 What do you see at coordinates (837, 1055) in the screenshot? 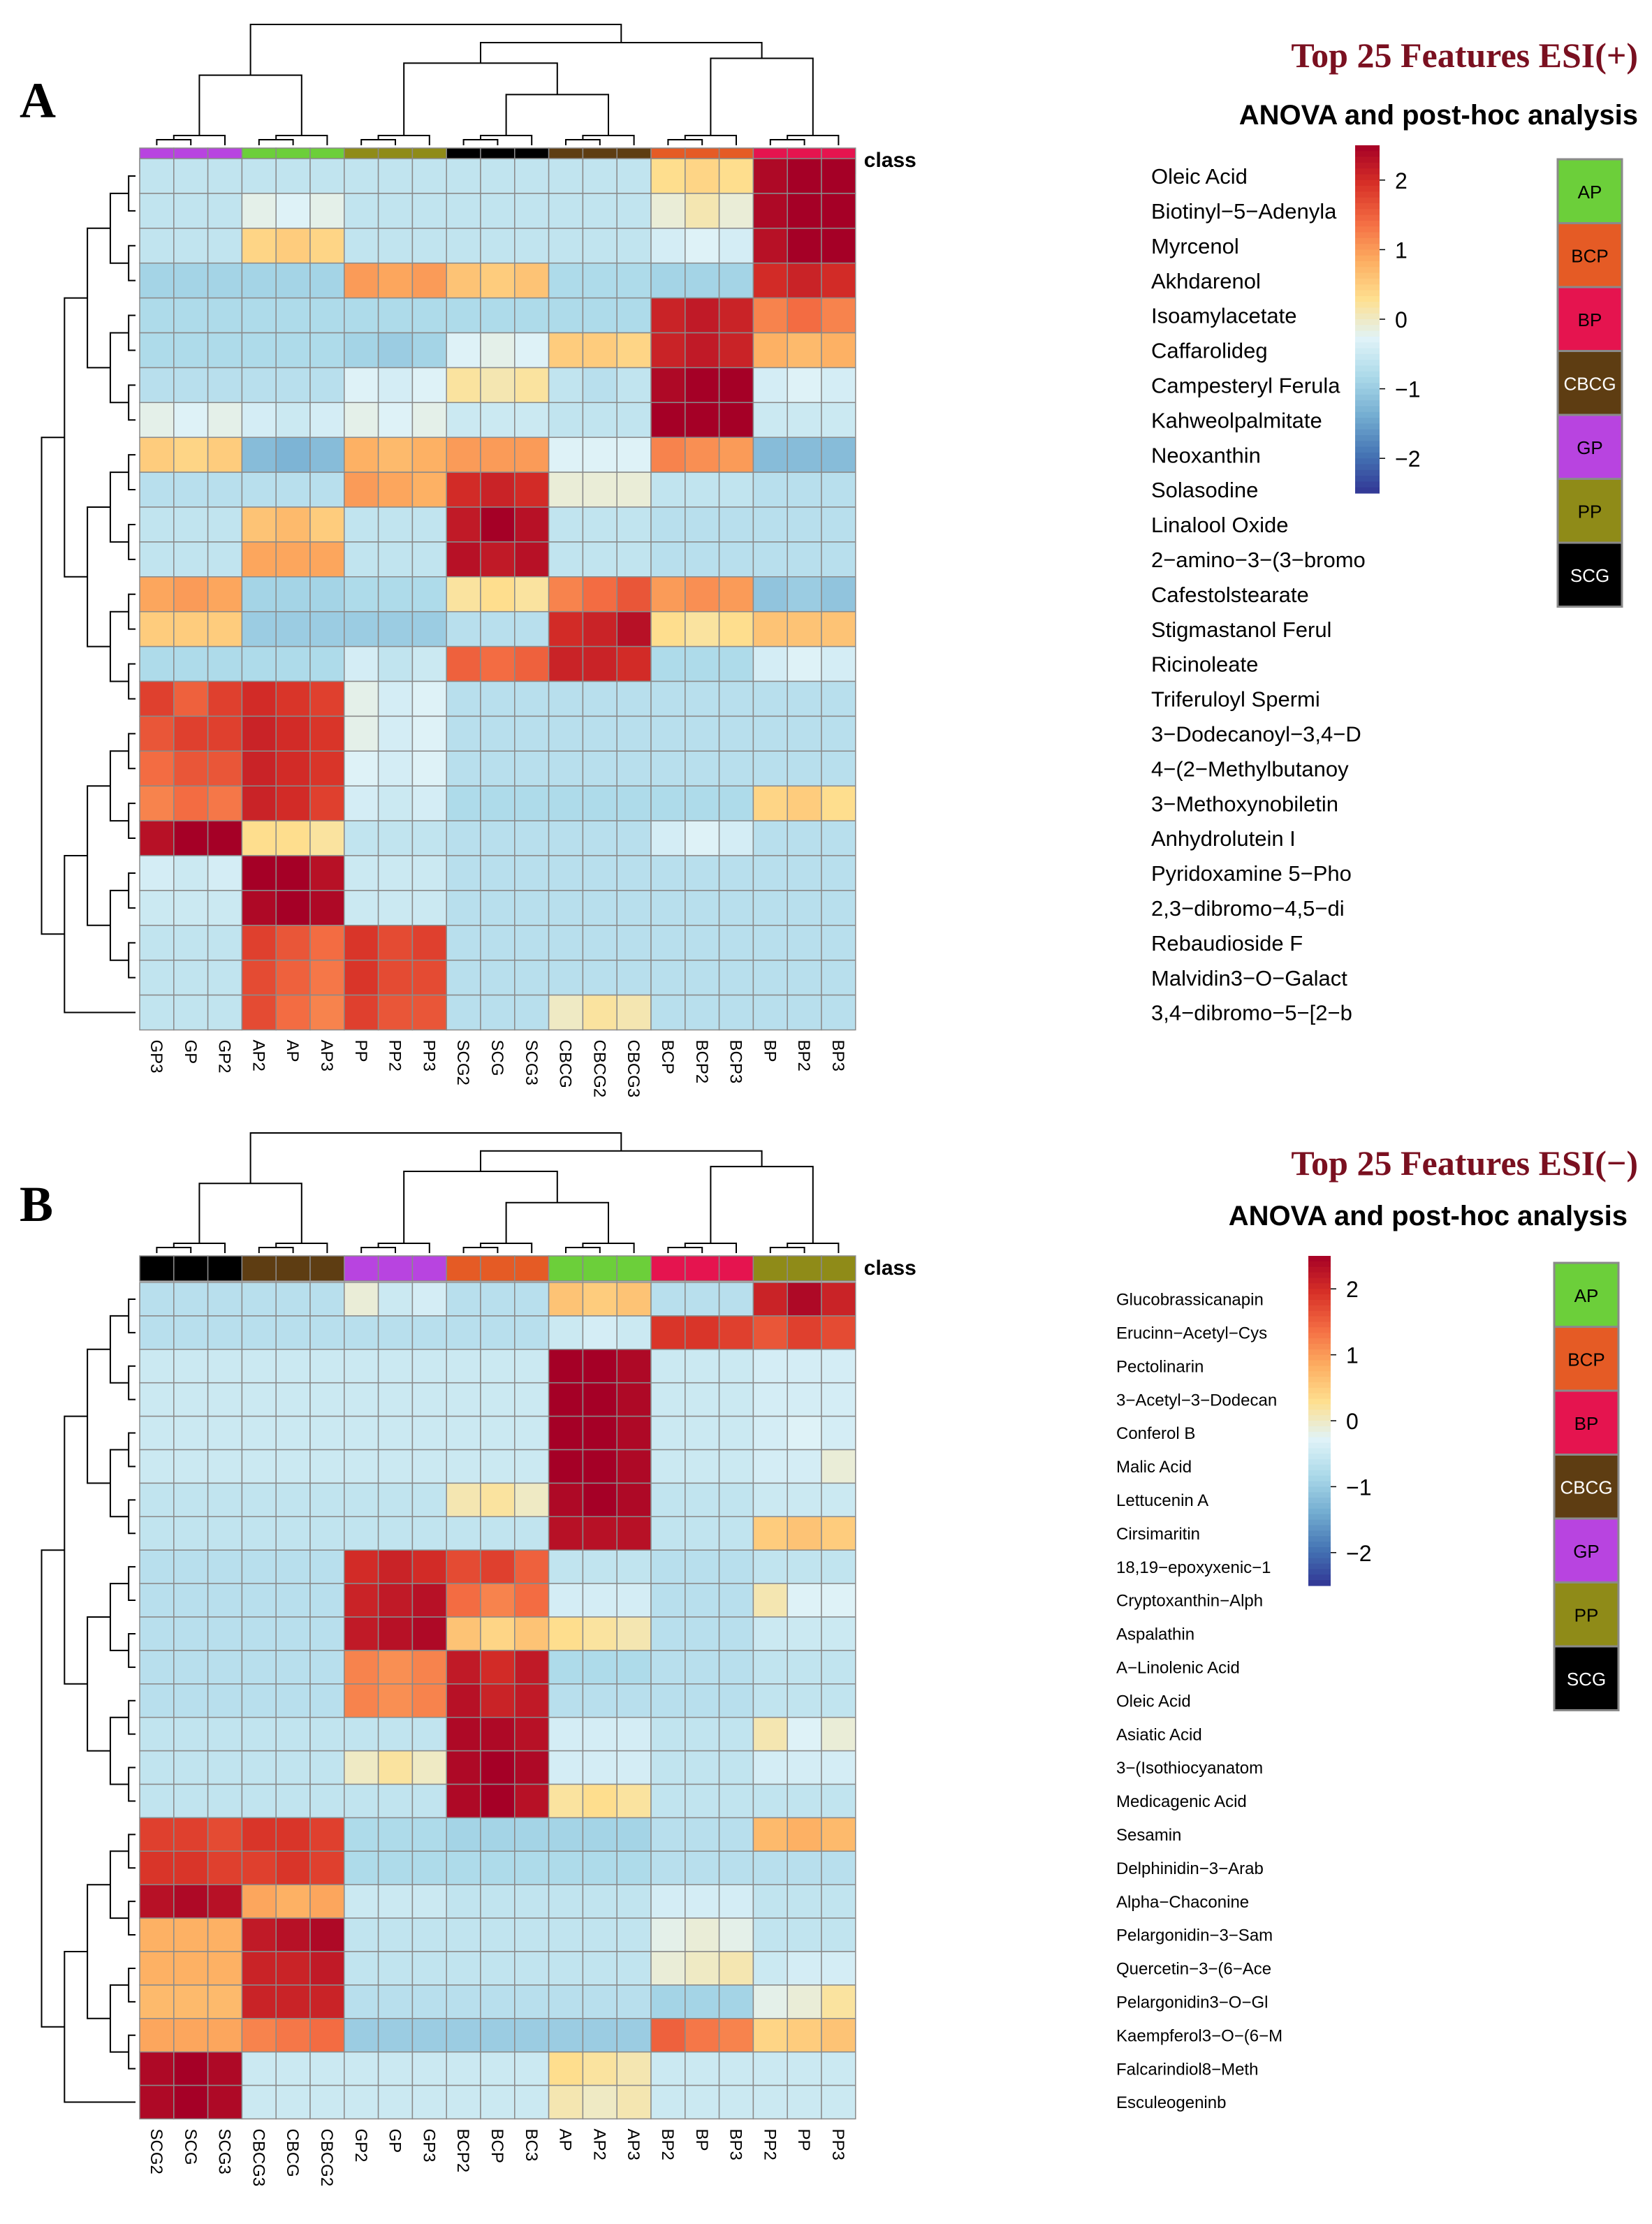
I see `column-label: BP3` at bounding box center [837, 1055].